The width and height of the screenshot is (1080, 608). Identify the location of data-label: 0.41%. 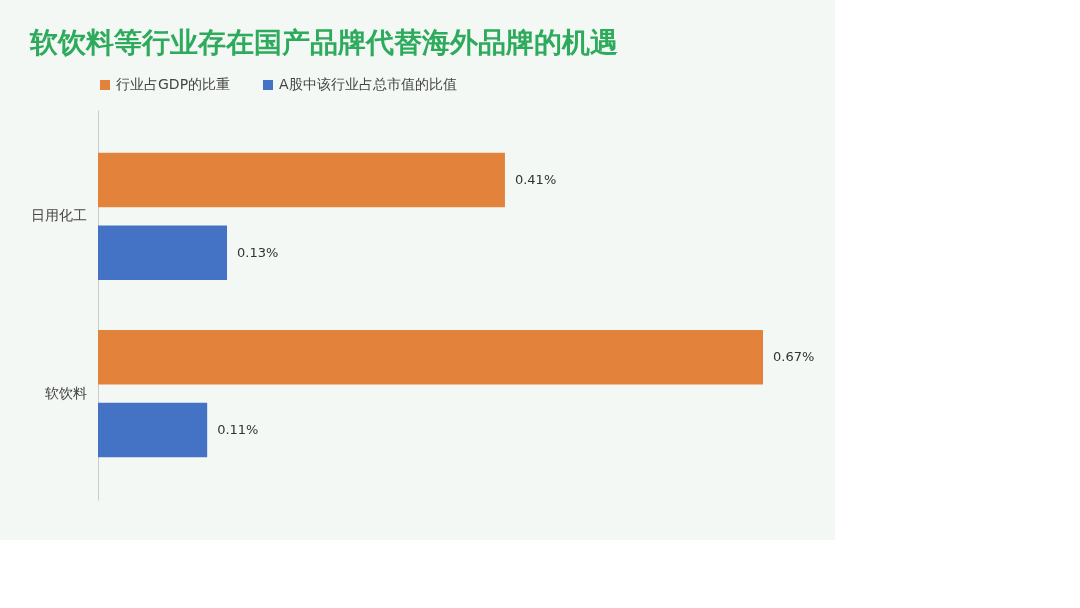
(535, 179).